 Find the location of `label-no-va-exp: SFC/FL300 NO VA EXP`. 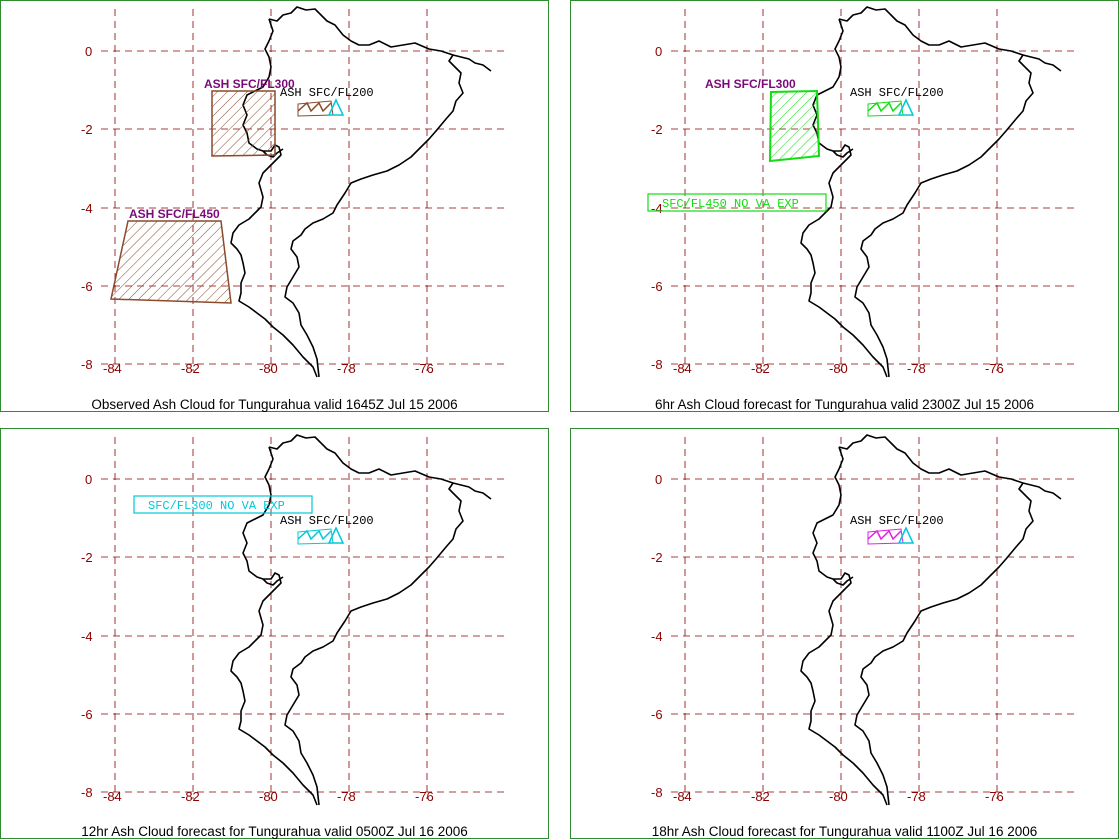

label-no-va-exp: SFC/FL300 NO VA EXP is located at coordinates (216, 506).